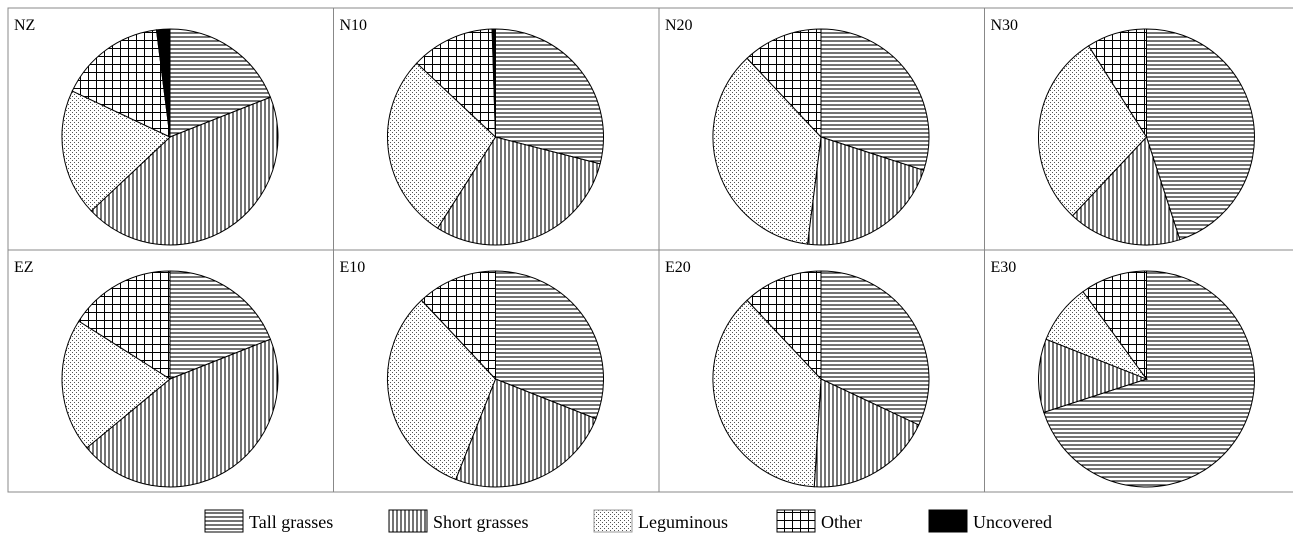  Describe the element at coordinates (678, 267) in the screenshot. I see `panel-title-e20: E20` at that location.